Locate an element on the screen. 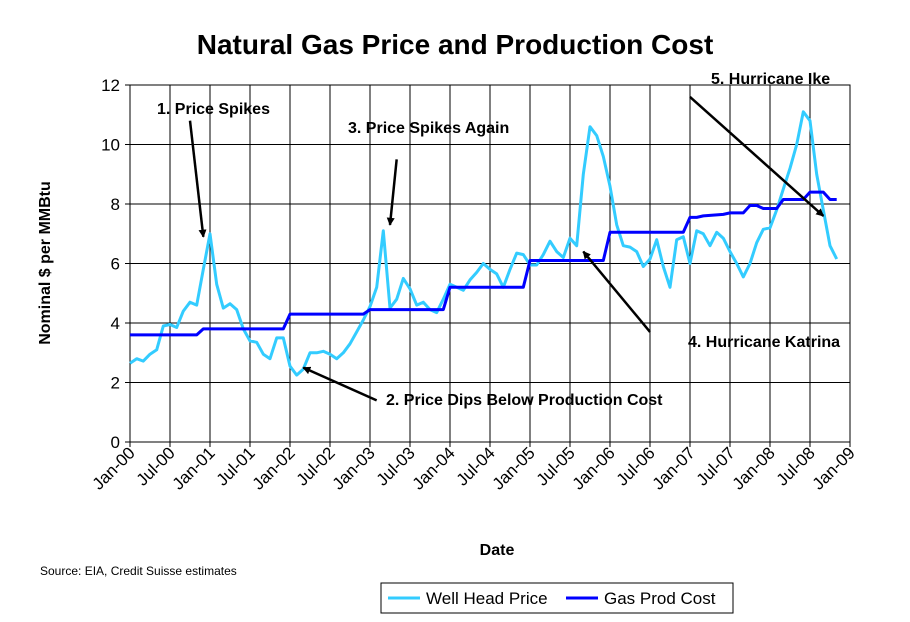 This screenshot has height=622, width=910. annotation-arrow-a3 is located at coordinates (392, 192).